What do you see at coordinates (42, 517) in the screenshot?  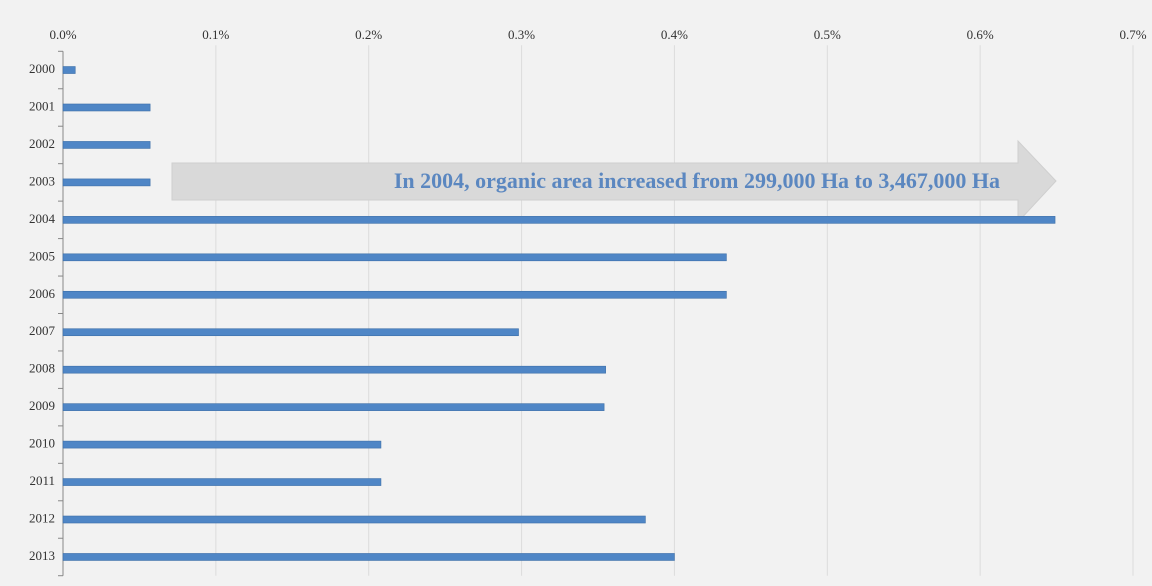 I see `y-tick-label: 2012` at bounding box center [42, 517].